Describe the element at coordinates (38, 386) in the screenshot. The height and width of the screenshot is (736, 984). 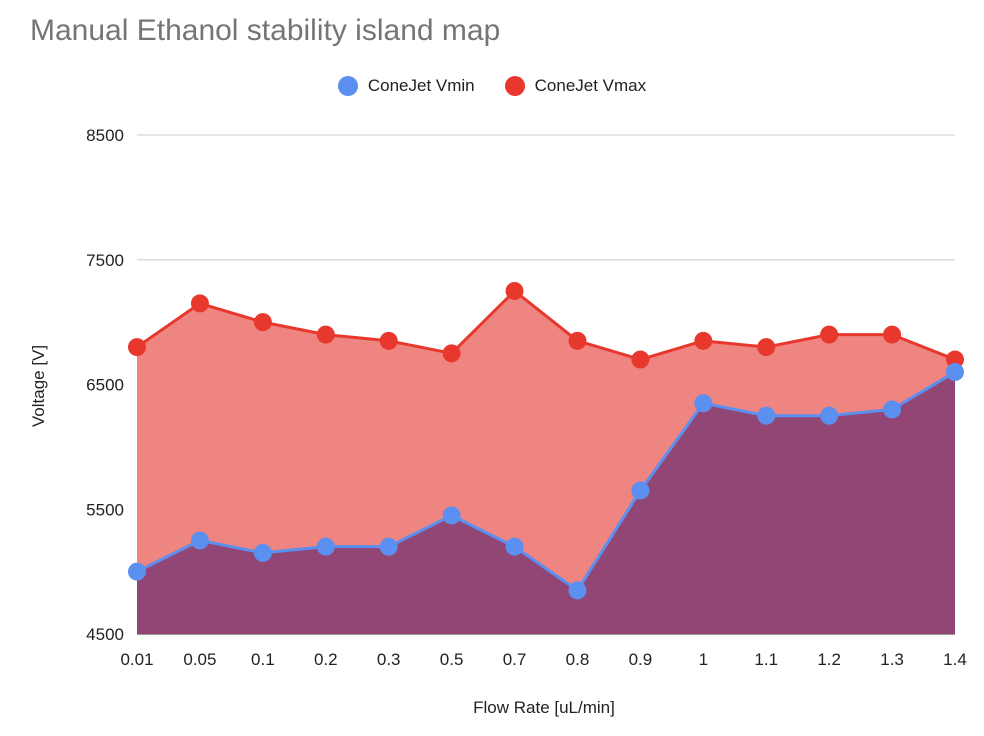
I see `y-axis-label: Voltage [V]` at that location.